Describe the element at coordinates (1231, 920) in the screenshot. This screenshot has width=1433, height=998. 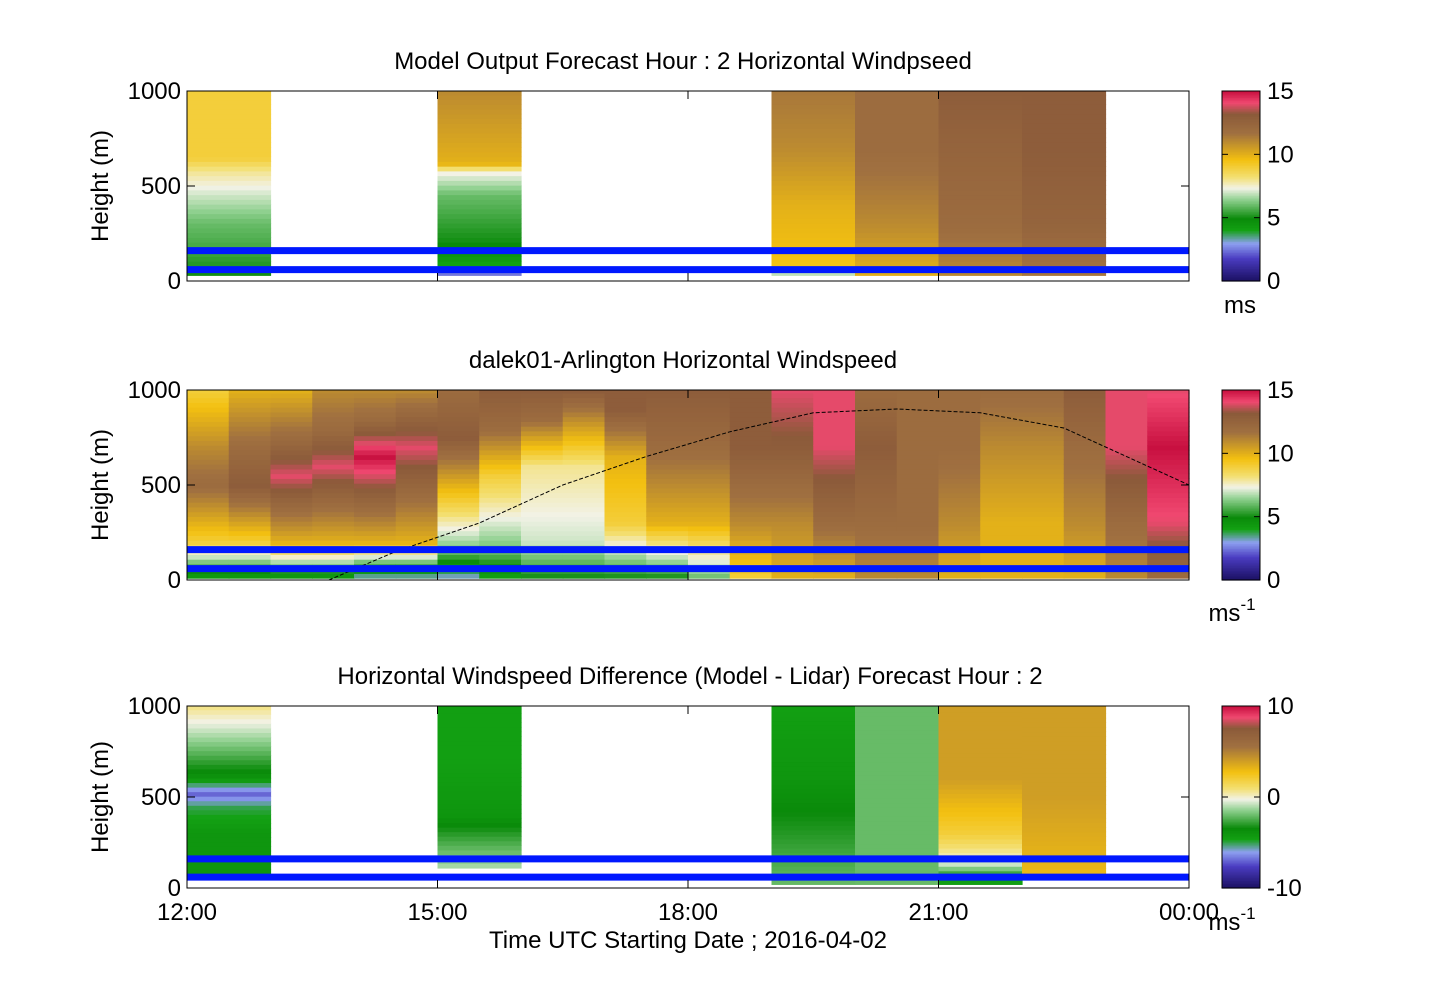
I see `colorbar-unit: ms-1` at that location.